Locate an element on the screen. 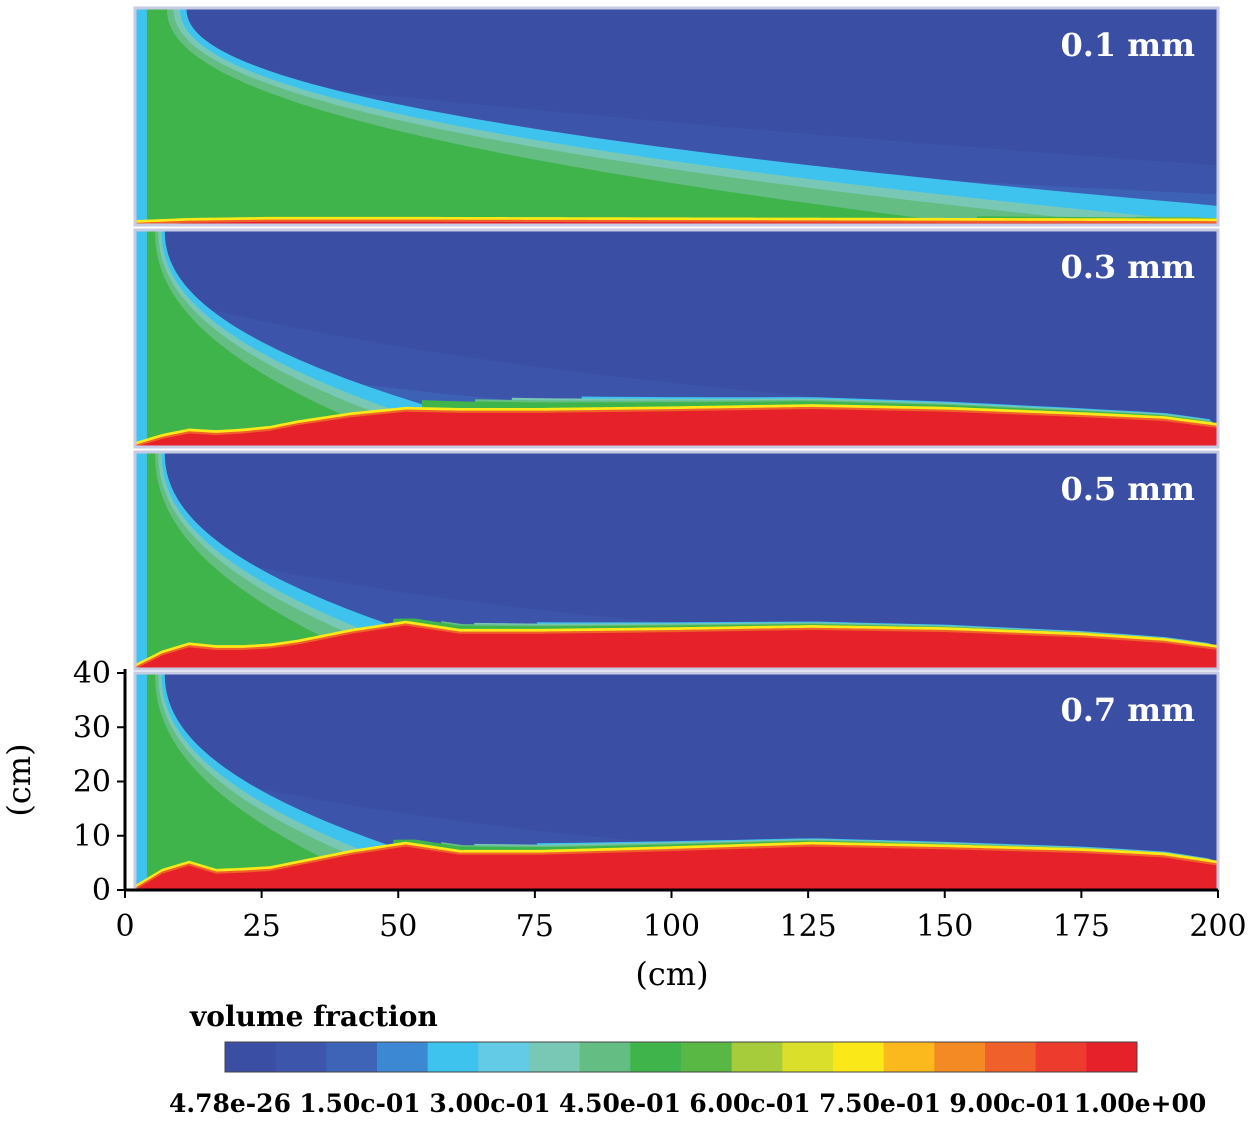 This screenshot has height=1126, width=1250. y-tick-label: 40 is located at coordinates (92, 673).